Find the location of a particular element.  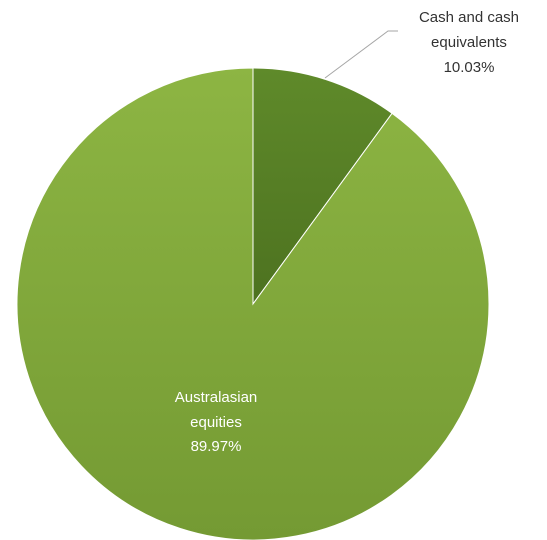

slice-label-equities-line2: equities is located at coordinates (216, 422).